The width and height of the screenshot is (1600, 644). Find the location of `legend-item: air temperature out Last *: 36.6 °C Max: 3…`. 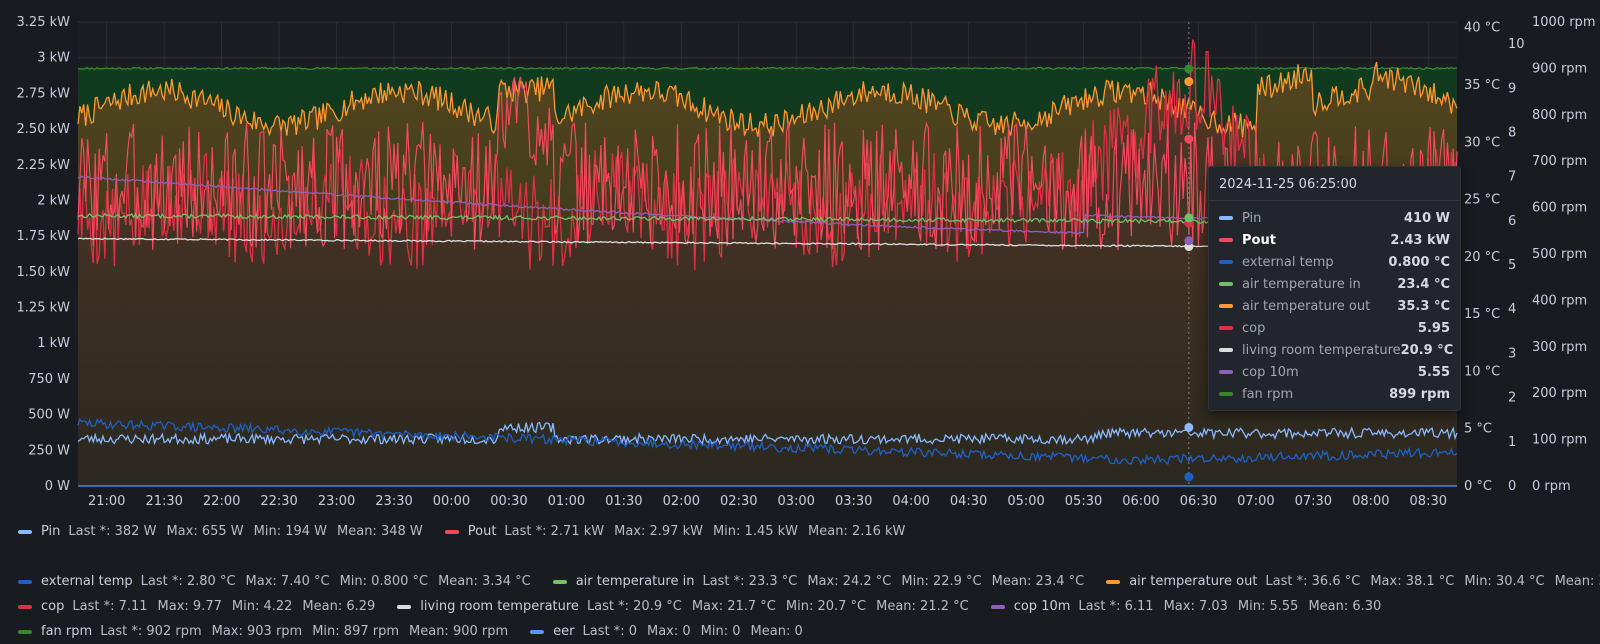

legend-item: air temperature out Last *: 36.6 °C Max: 3… is located at coordinates (1353, 581).